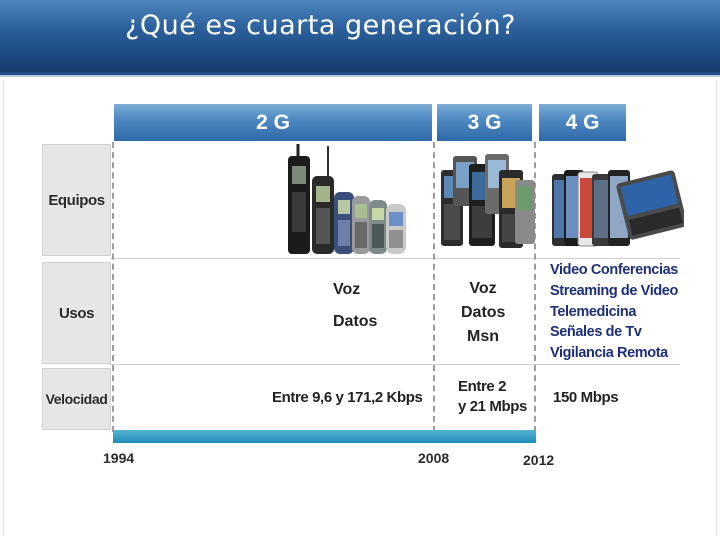 This screenshot has height=540, width=720. Describe the element at coordinates (76, 200) in the screenshot. I see `row-label-equipos: Equipos` at that location.